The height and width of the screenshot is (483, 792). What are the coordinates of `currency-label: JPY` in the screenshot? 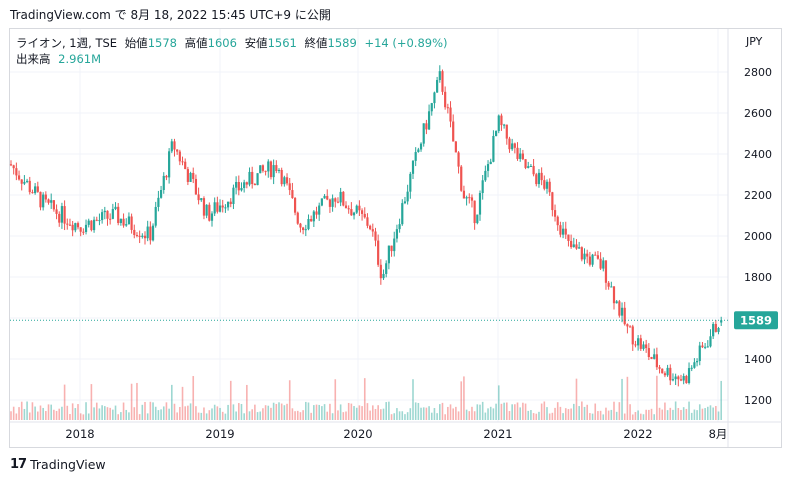 It's located at (754, 41).